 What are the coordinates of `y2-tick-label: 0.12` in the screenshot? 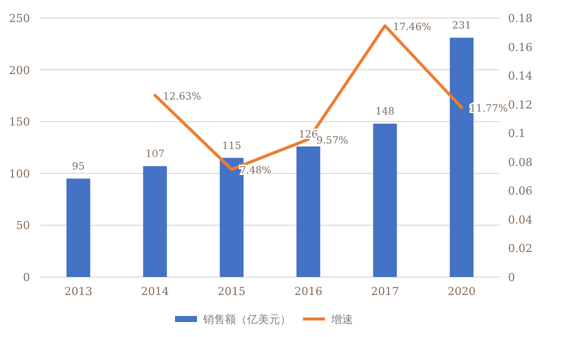 It's located at (520, 105).